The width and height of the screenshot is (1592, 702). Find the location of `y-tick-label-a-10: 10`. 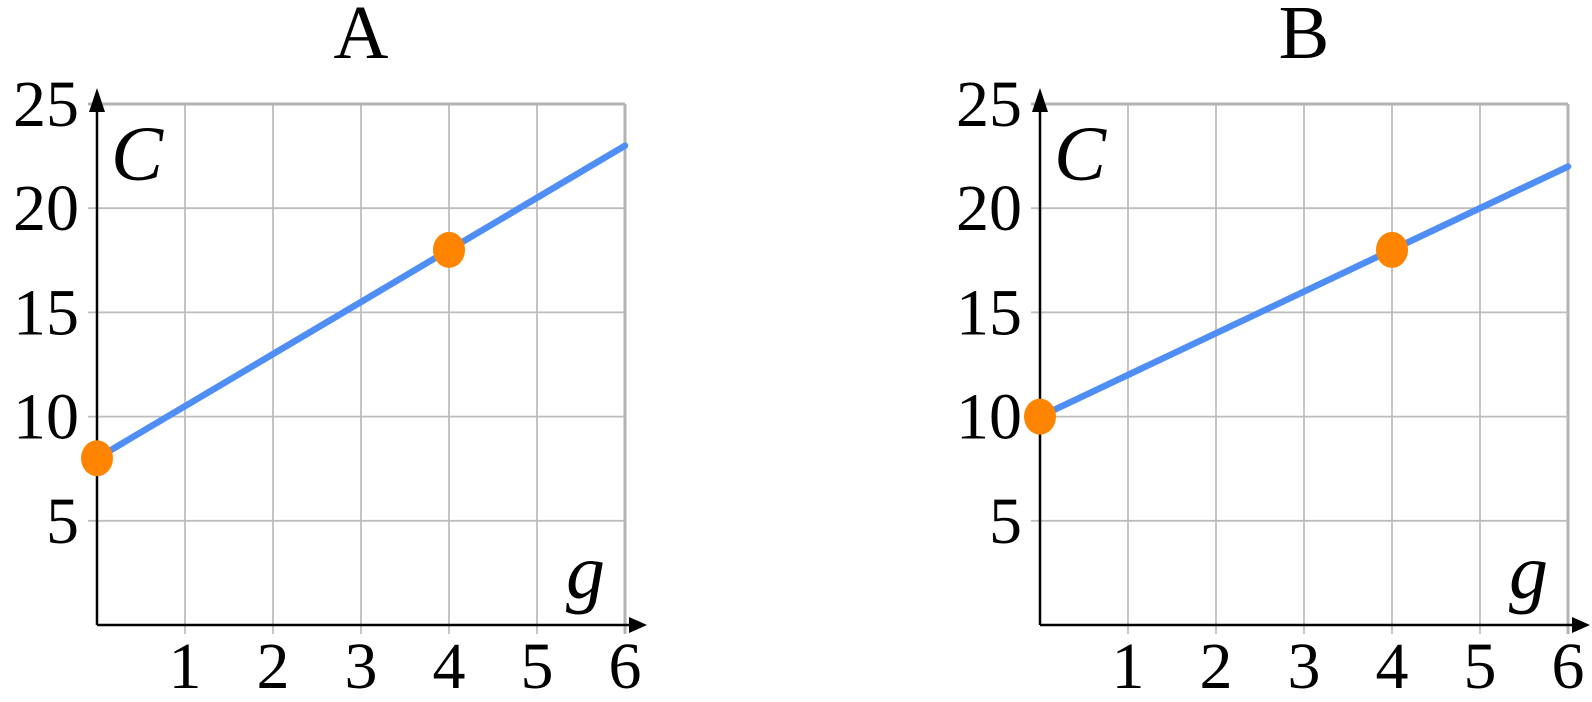

y-tick-label-a-10: 10 is located at coordinates (46, 417).